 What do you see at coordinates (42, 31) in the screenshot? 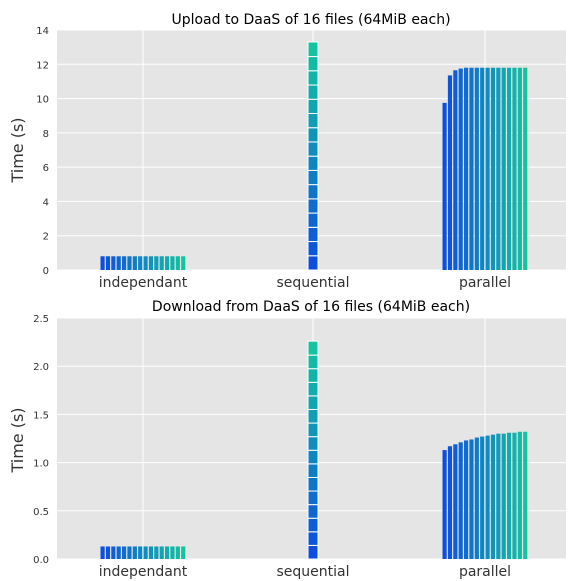
I see `y-tick-label: 14` at bounding box center [42, 31].